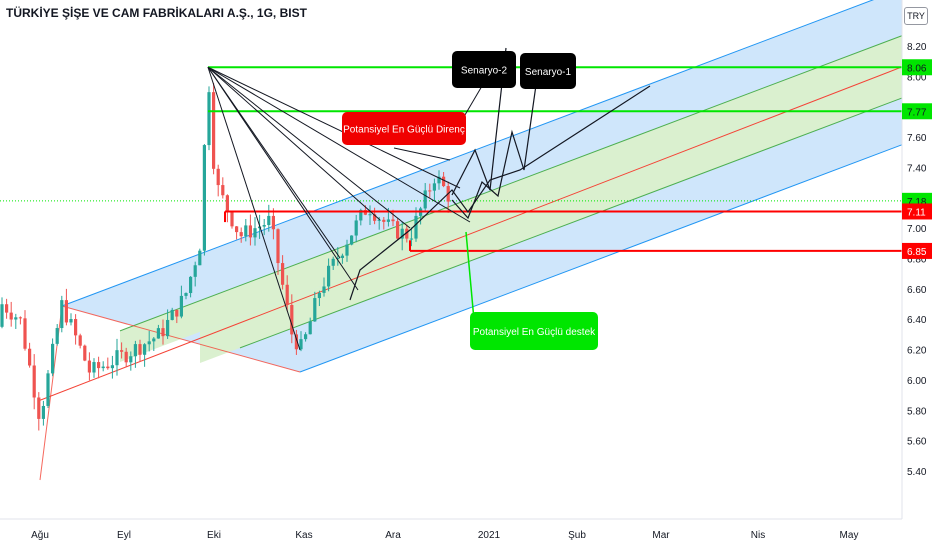  Describe the element at coordinates (124, 535) in the screenshot. I see `x-tick-label: Eyl` at that location.